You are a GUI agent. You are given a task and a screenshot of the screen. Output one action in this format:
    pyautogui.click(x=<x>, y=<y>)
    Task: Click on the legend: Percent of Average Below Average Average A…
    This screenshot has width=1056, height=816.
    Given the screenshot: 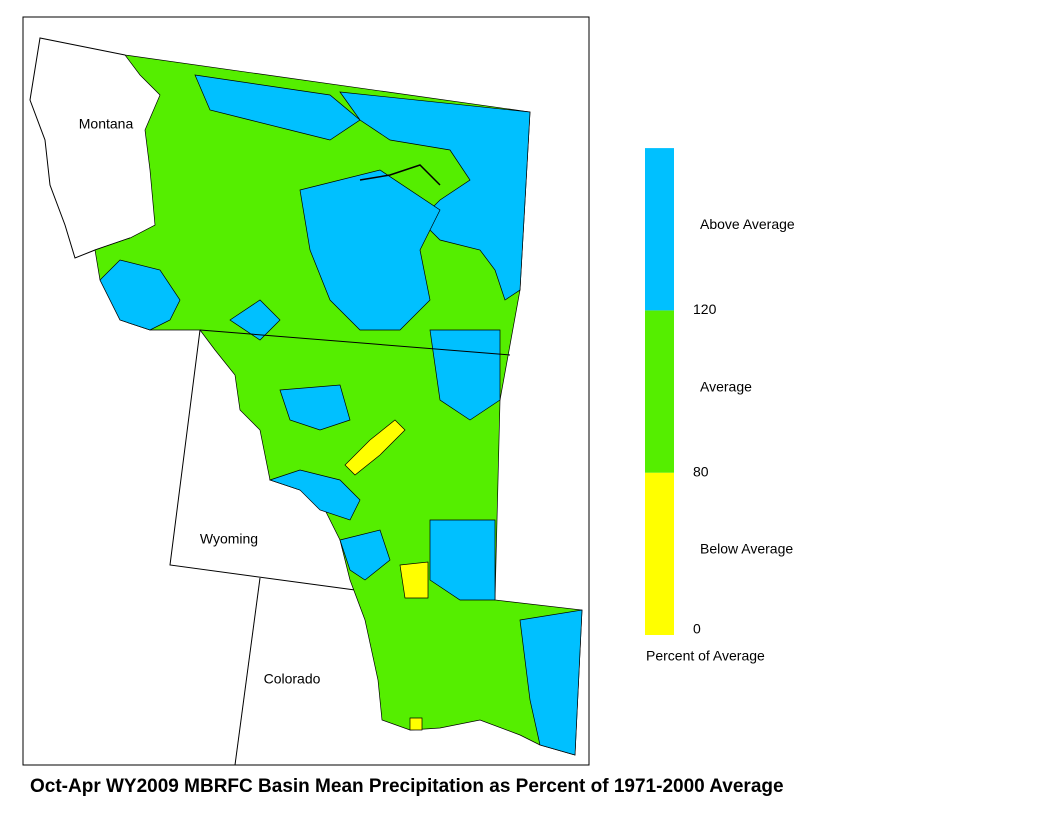 What is the action you would take?
    pyautogui.click(x=720, y=406)
    